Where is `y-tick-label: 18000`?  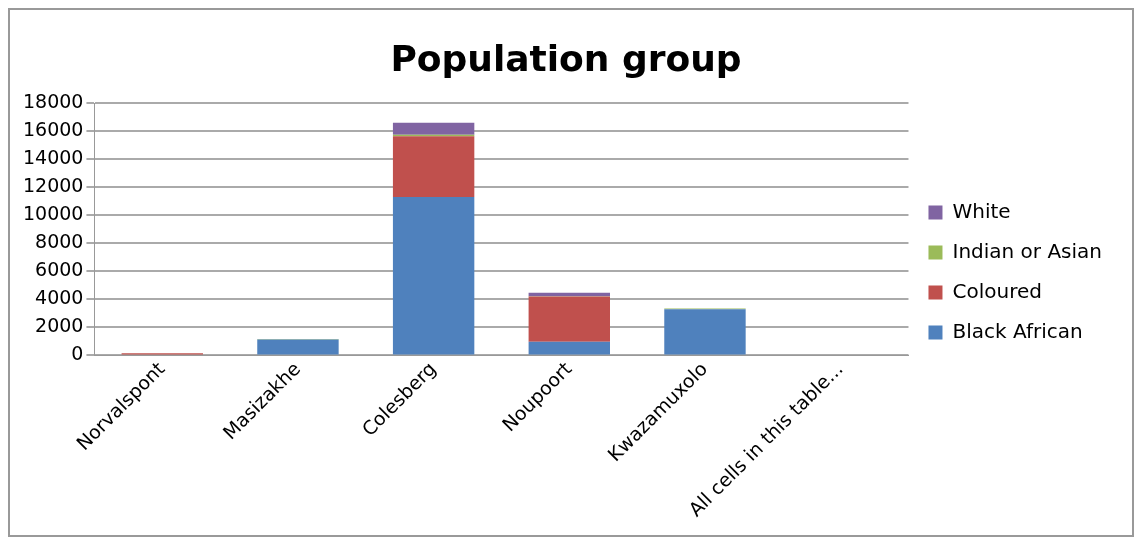
y-tick-label: 18000 is located at coordinates (53, 101).